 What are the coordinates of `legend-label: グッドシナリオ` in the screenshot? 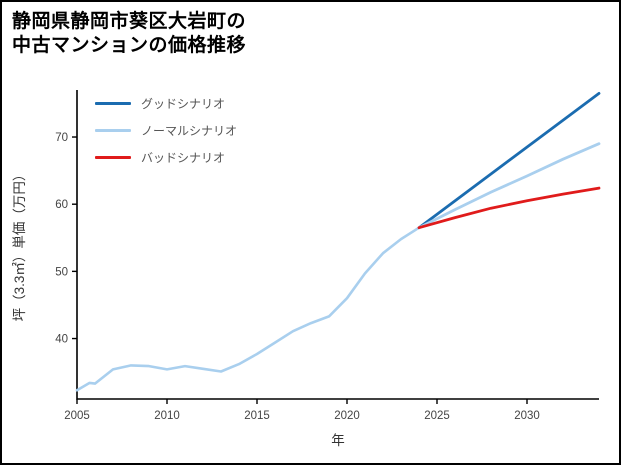 It's located at (183, 104).